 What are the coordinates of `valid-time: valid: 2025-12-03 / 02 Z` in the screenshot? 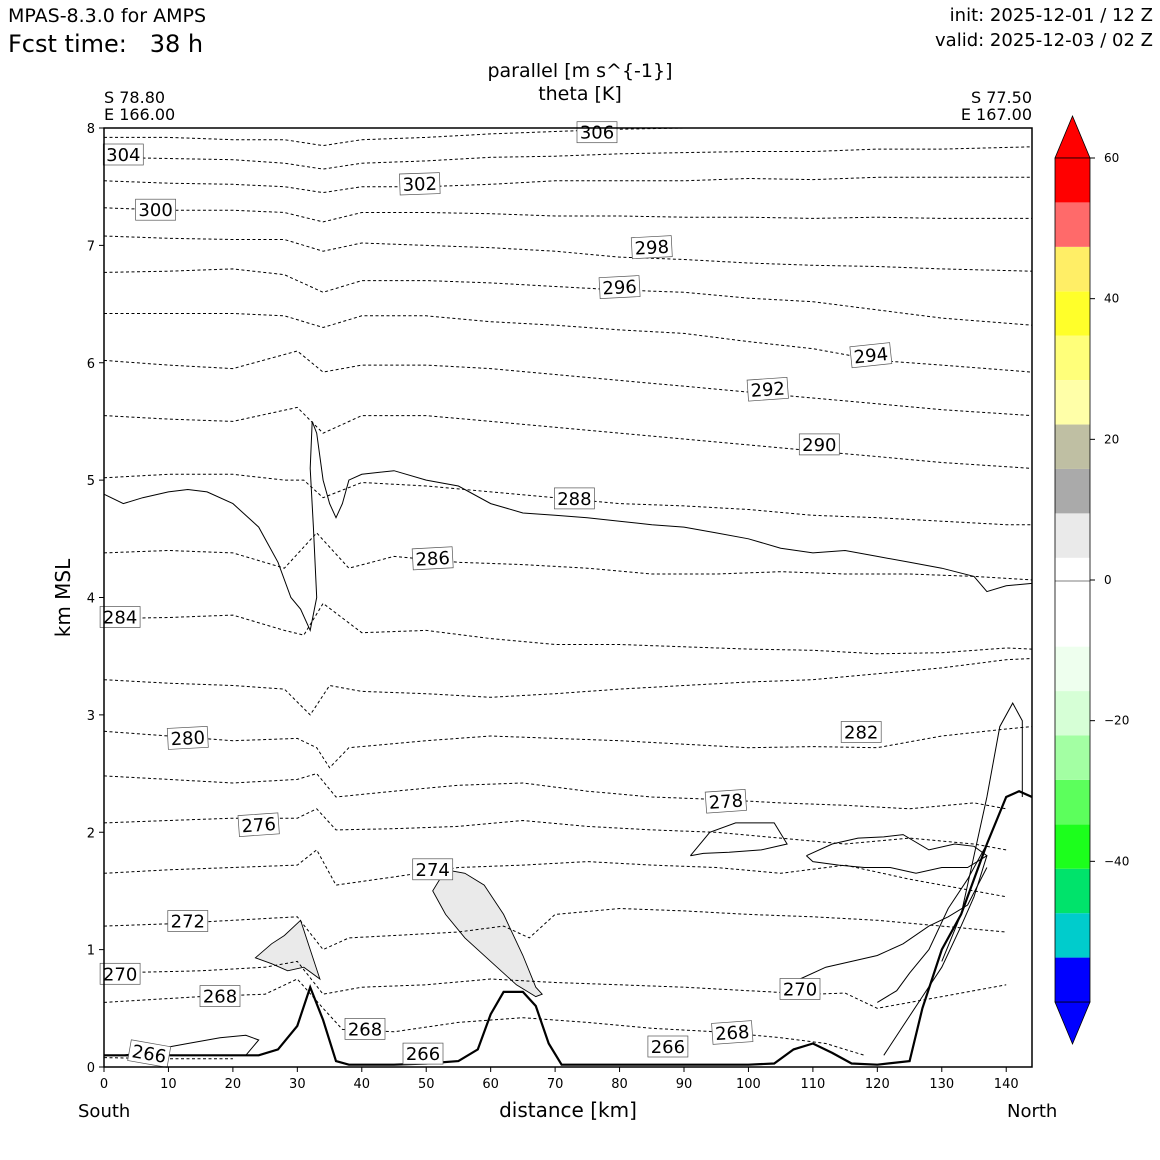 It's located at (1044, 40).